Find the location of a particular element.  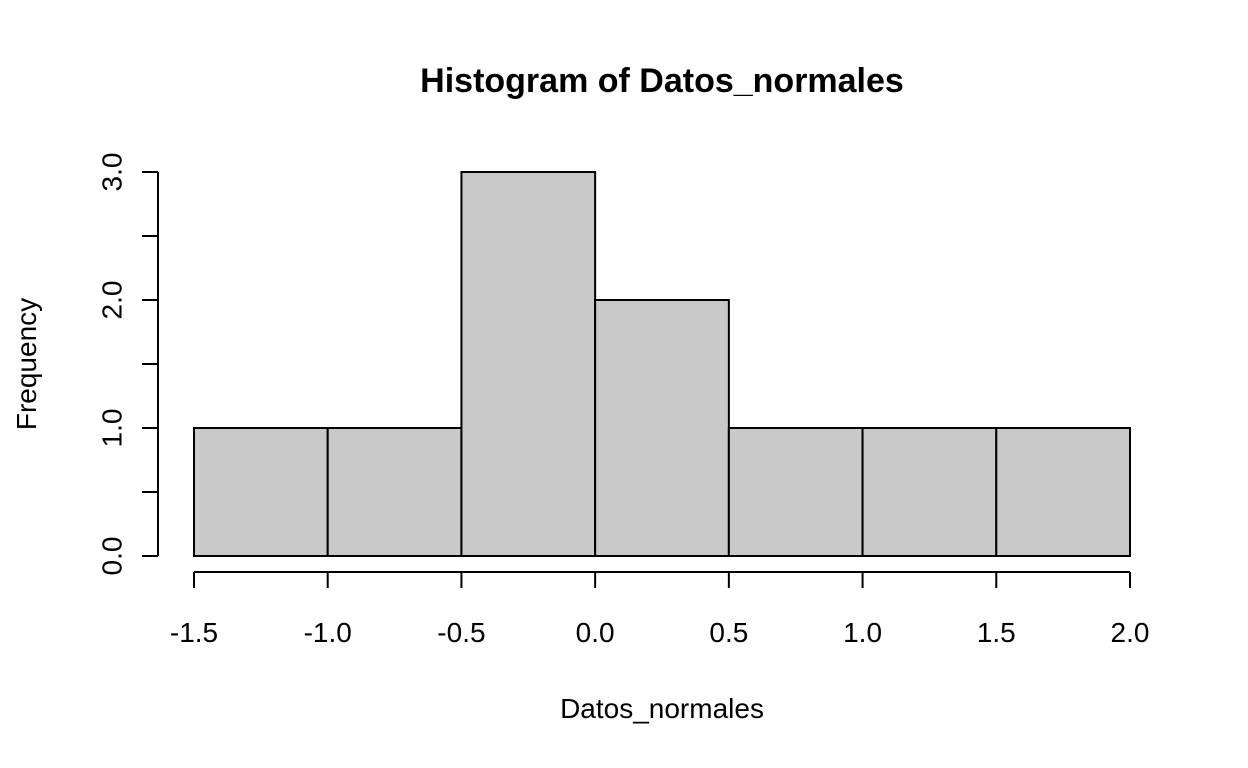

x-tick-label: -1.5 is located at coordinates (194, 632).